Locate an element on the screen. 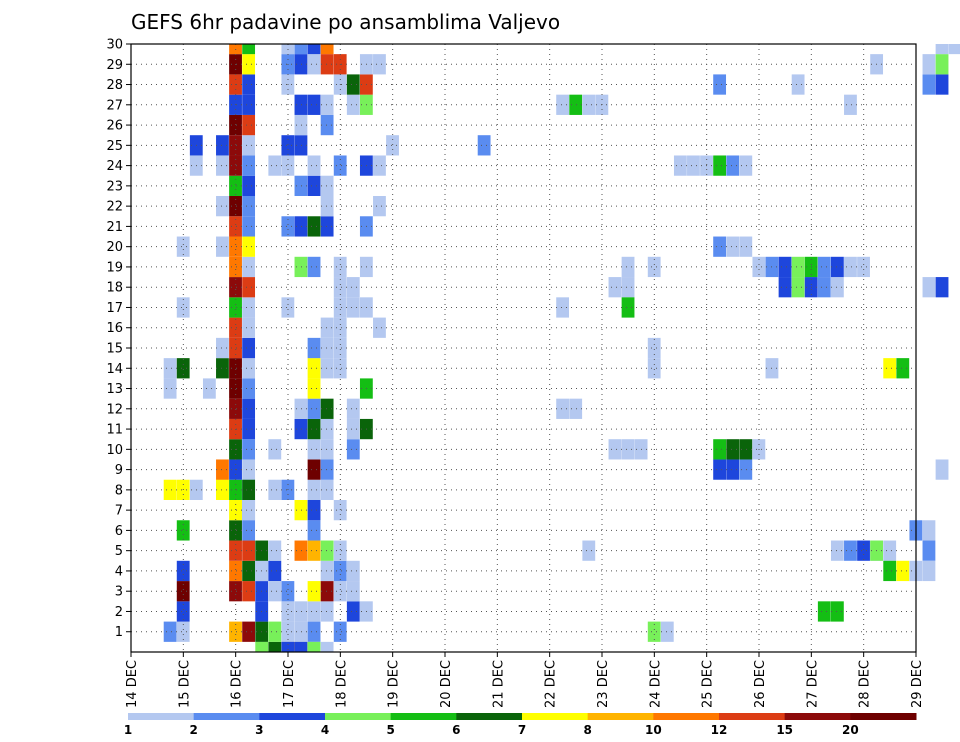  colorbar-label: 10 is located at coordinates (653, 730).